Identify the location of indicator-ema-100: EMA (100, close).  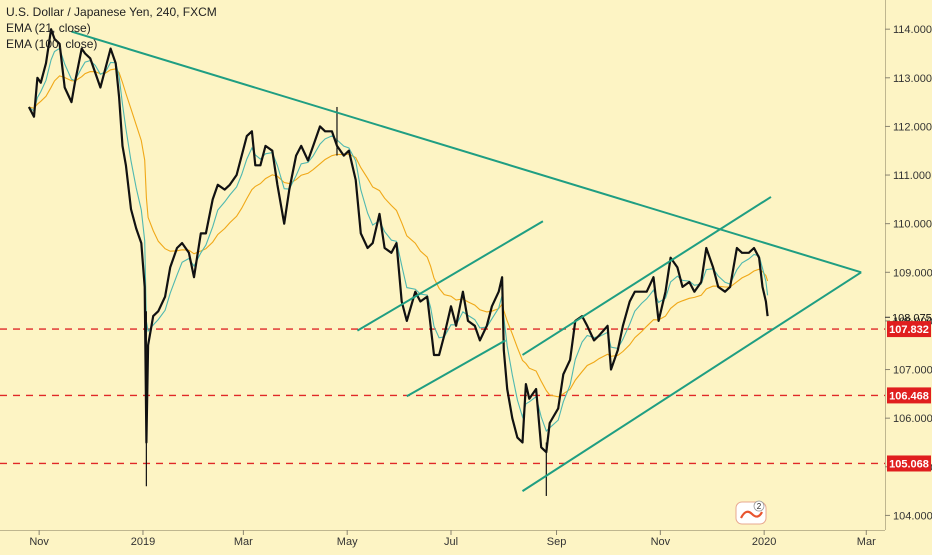
(52, 44).